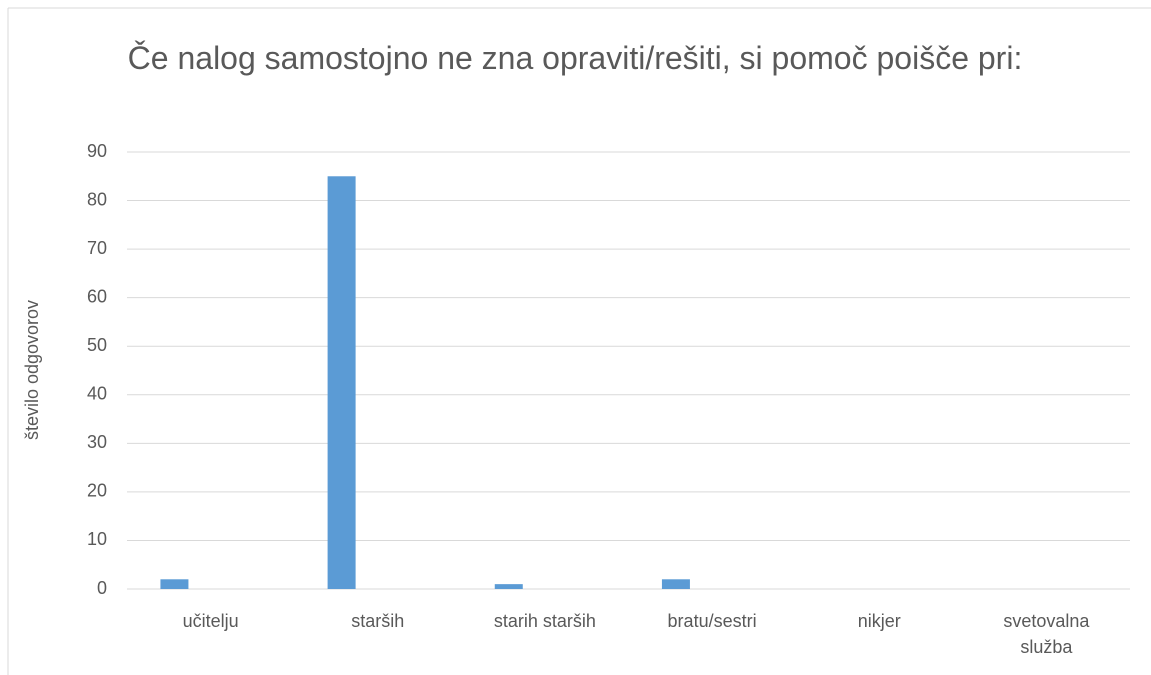 This screenshot has height=675, width=1151. Describe the element at coordinates (97, 539) in the screenshot. I see `y-tick-label: 10` at that location.